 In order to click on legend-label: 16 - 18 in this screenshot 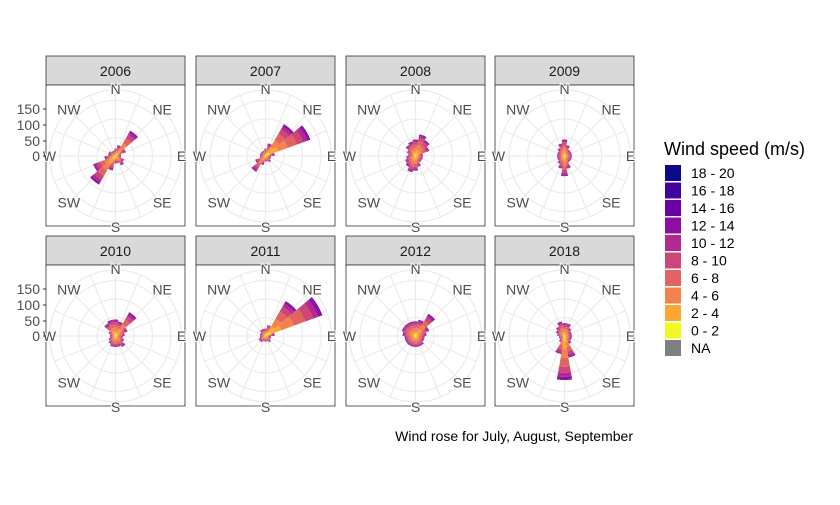, I will do `click(713, 191)`.